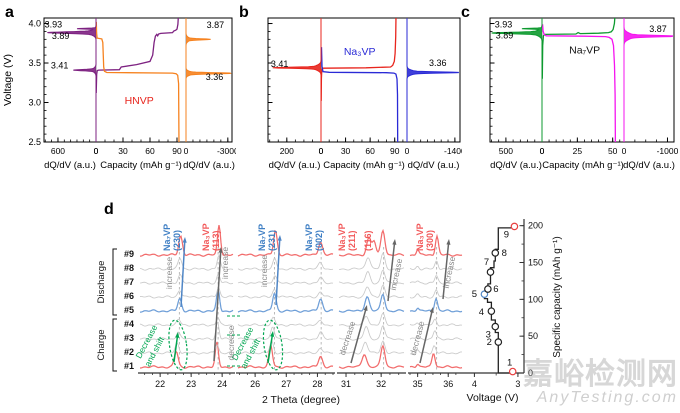 The image size is (680, 413). Describe the element at coordinates (109, 209) in the screenshot. I see `panel-label-d: d` at that location.